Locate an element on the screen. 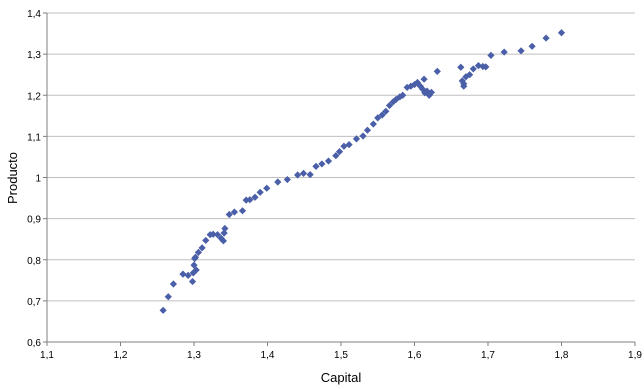 Image resolution: width=644 pixels, height=389 pixels. x-tick-label: 1,7 is located at coordinates (488, 355).